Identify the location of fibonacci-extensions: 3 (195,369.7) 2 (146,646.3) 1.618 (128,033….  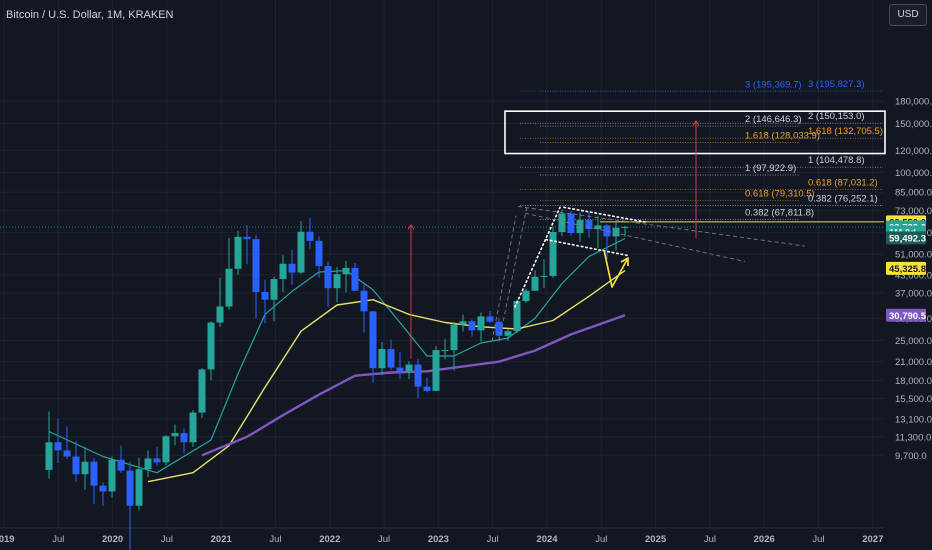
(695, 149).